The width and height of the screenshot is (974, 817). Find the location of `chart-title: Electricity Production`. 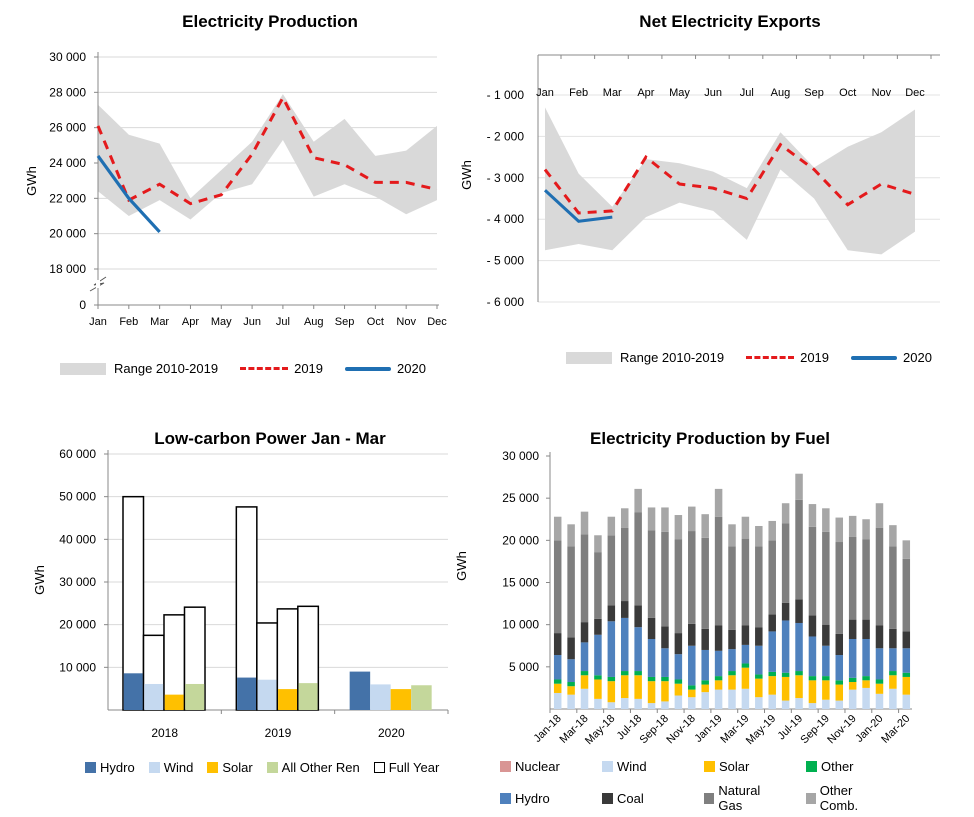

chart-title: Electricity Production is located at coordinates (270, 21).